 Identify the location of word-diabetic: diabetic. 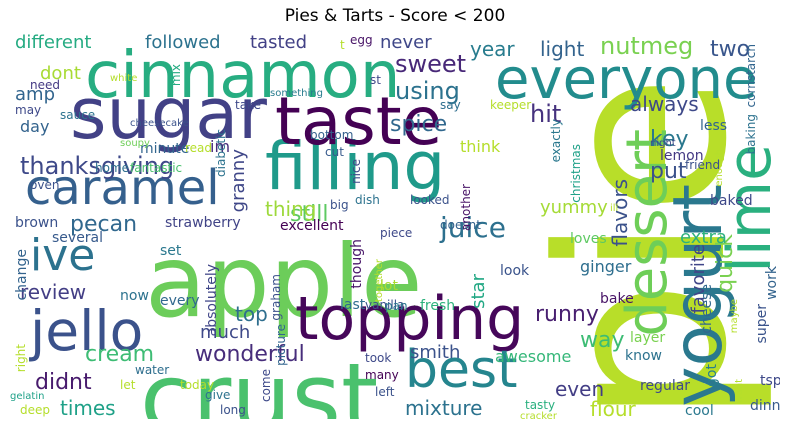
(221, 153).